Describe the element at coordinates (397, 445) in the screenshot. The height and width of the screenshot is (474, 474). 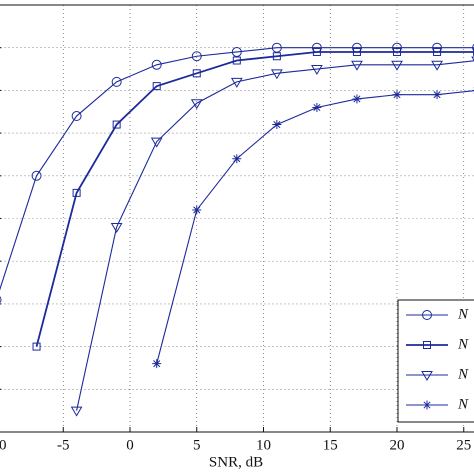
I see `x-tick-label: 20` at that location.